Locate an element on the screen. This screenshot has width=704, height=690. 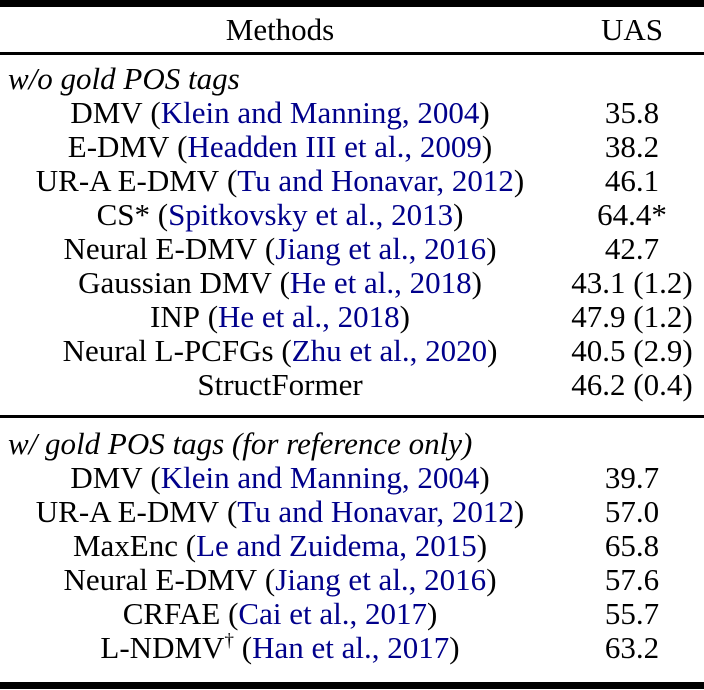
uas-value: 64.4* is located at coordinates (632, 214).